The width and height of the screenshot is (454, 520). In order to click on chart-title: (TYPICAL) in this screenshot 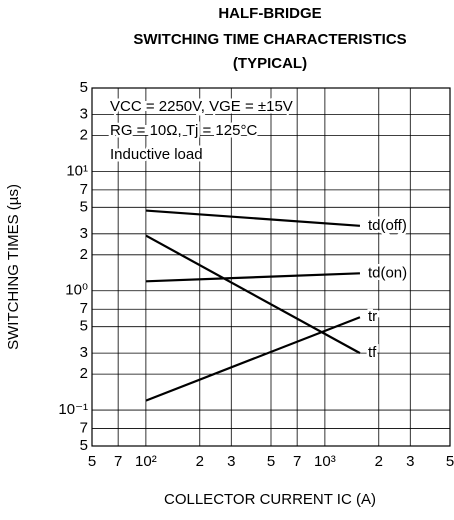, I will do `click(270, 63)`.